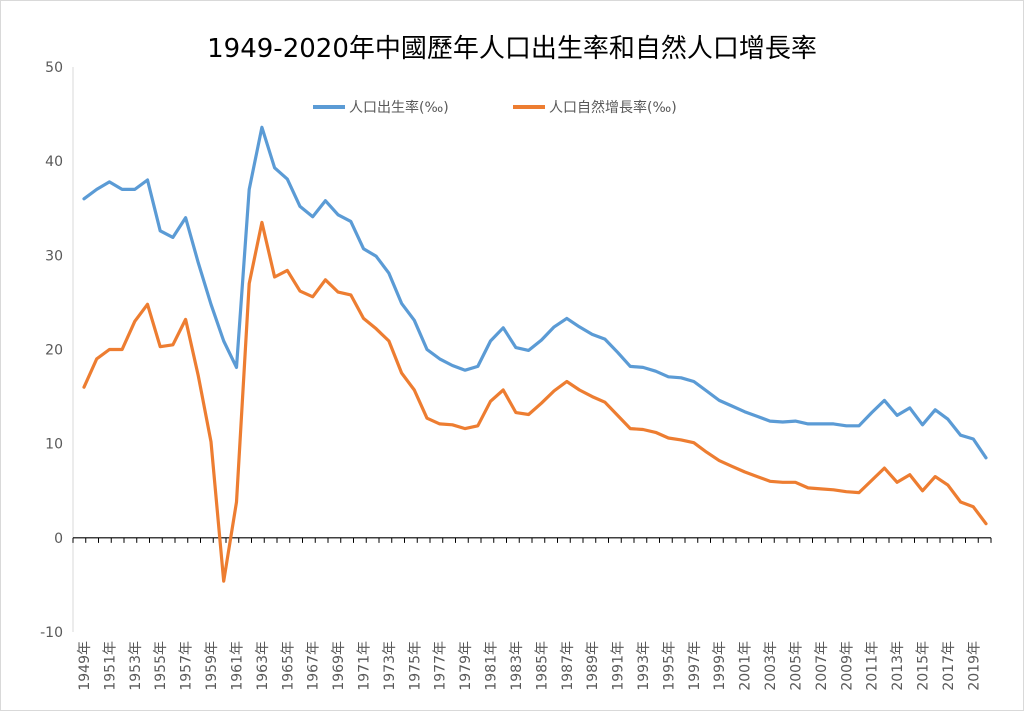  What do you see at coordinates (54, 256) in the screenshot?
I see `y-tick-label: 30` at bounding box center [54, 256].